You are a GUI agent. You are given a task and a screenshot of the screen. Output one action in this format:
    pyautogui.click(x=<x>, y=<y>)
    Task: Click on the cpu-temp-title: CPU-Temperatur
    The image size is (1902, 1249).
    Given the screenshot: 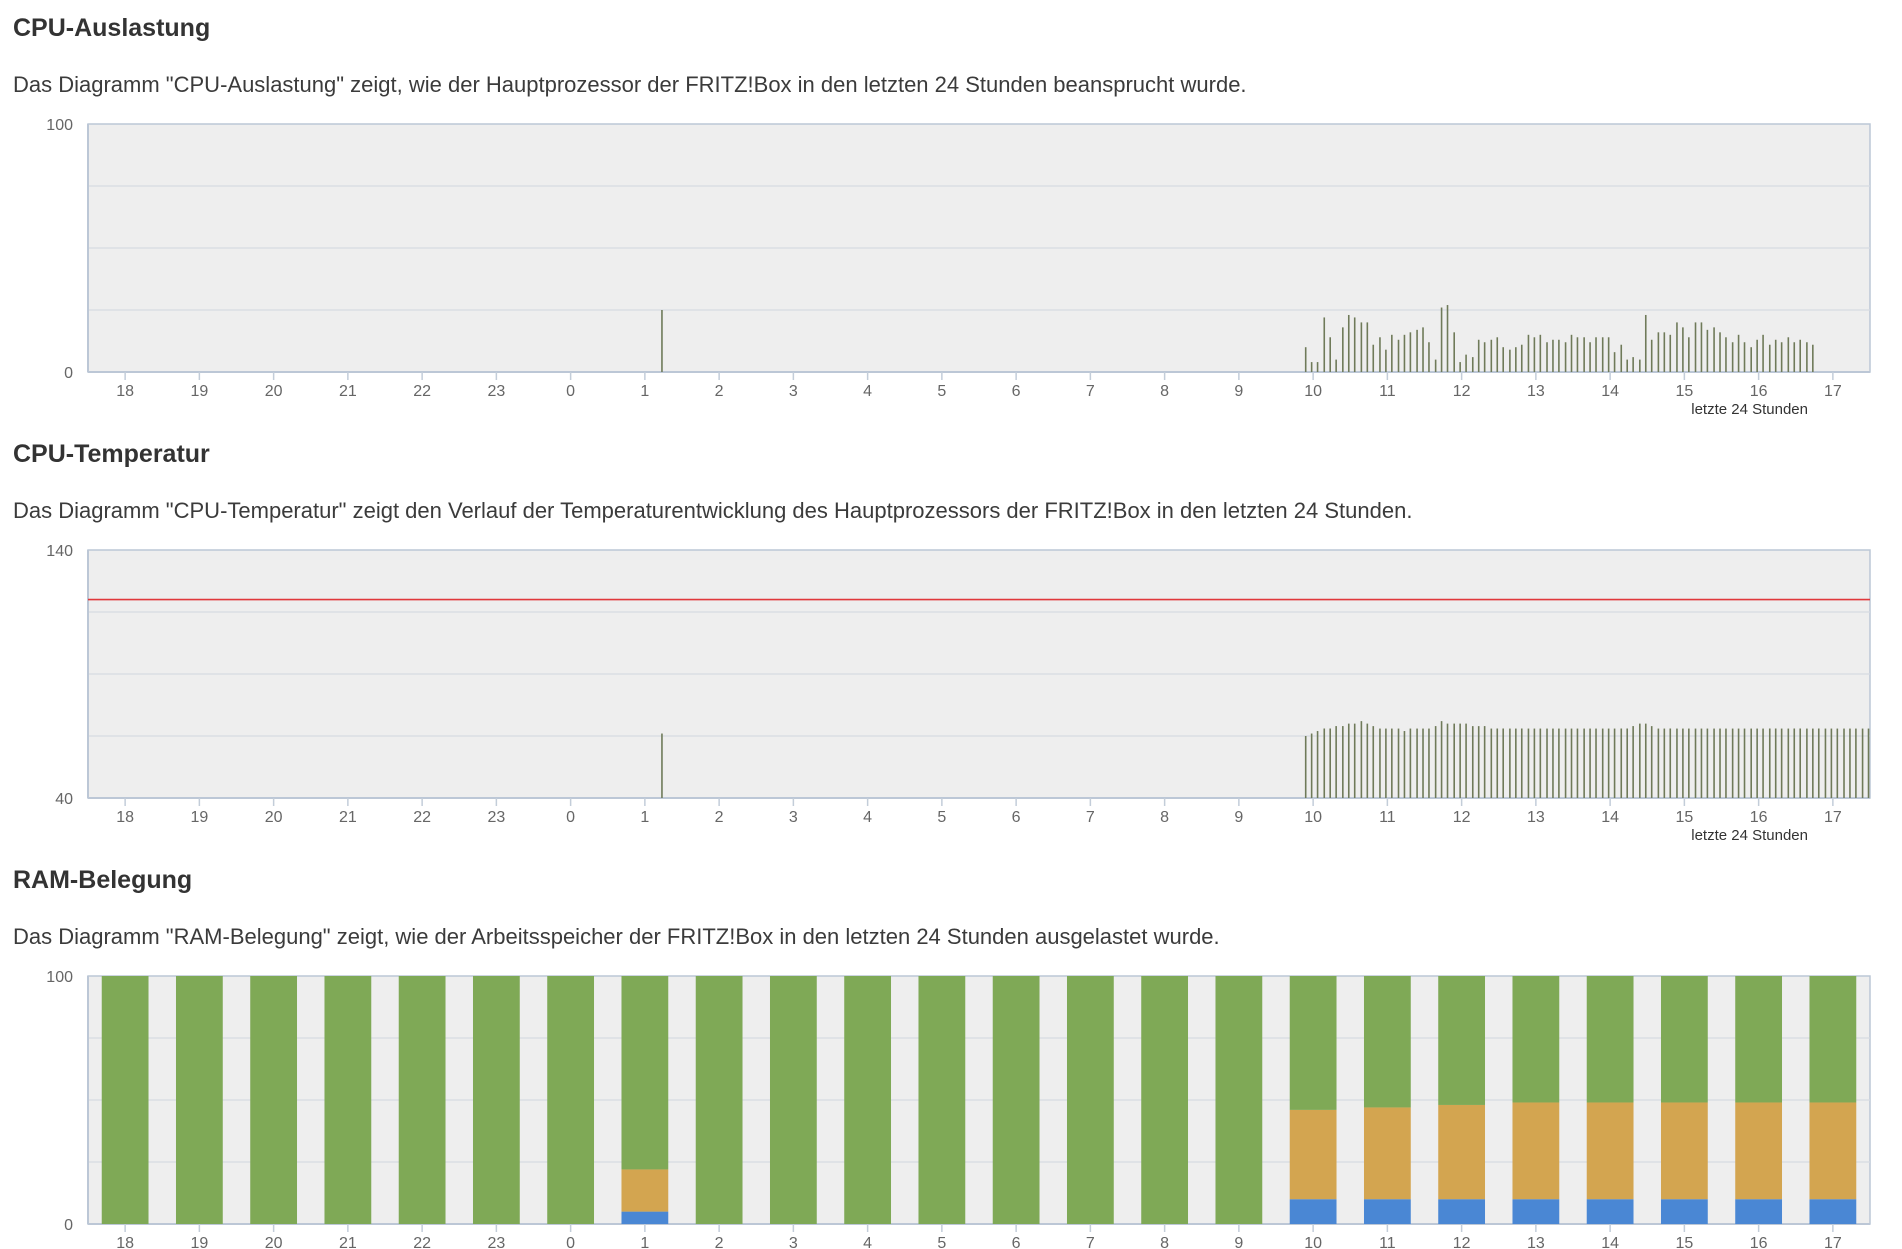 What is the action you would take?
    pyautogui.click(x=111, y=454)
    